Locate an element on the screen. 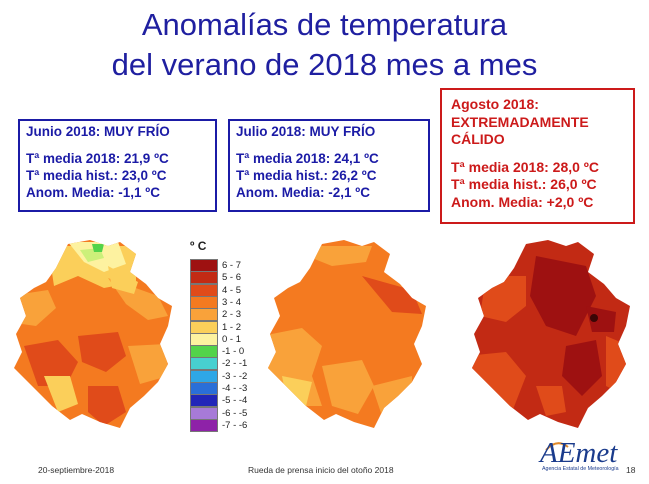 The height and width of the screenshot is (484, 649). legend-label: -1 - 0 is located at coordinates (233, 352).